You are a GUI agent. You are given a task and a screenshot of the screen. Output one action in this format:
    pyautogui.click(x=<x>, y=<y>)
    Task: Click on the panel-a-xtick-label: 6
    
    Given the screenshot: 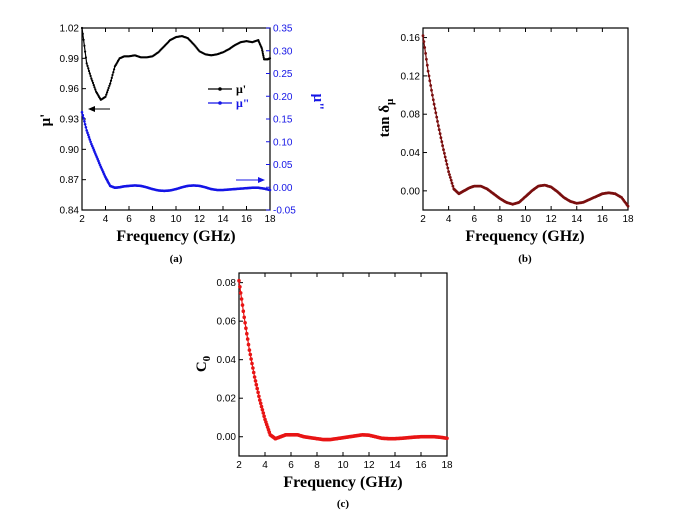 What is the action you would take?
    pyautogui.click(x=129, y=219)
    